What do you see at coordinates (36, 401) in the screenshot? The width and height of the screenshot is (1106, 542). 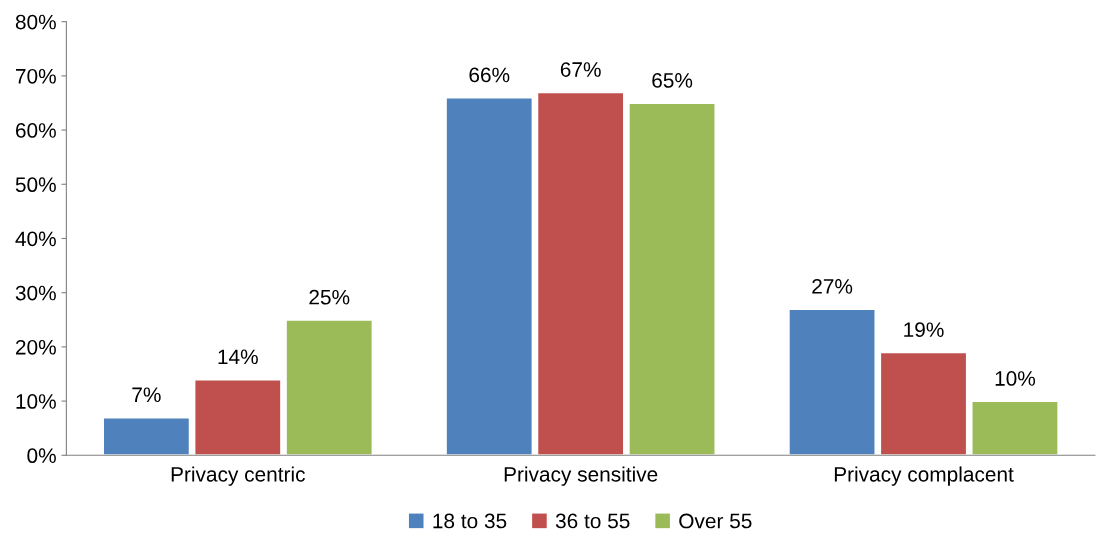 I see `y-tick-label: 10%` at bounding box center [36, 401].